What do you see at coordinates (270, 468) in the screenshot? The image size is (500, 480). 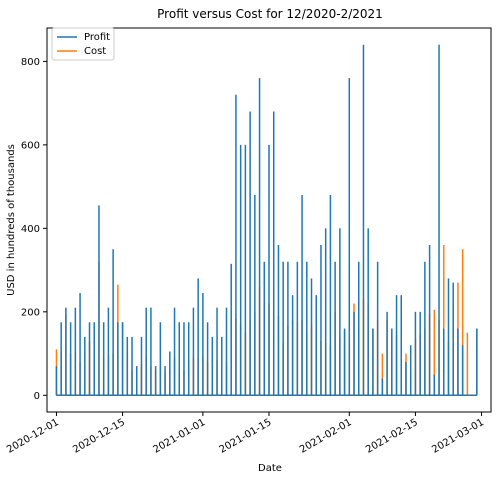 I see `x-axis-title: Date` at bounding box center [270, 468].